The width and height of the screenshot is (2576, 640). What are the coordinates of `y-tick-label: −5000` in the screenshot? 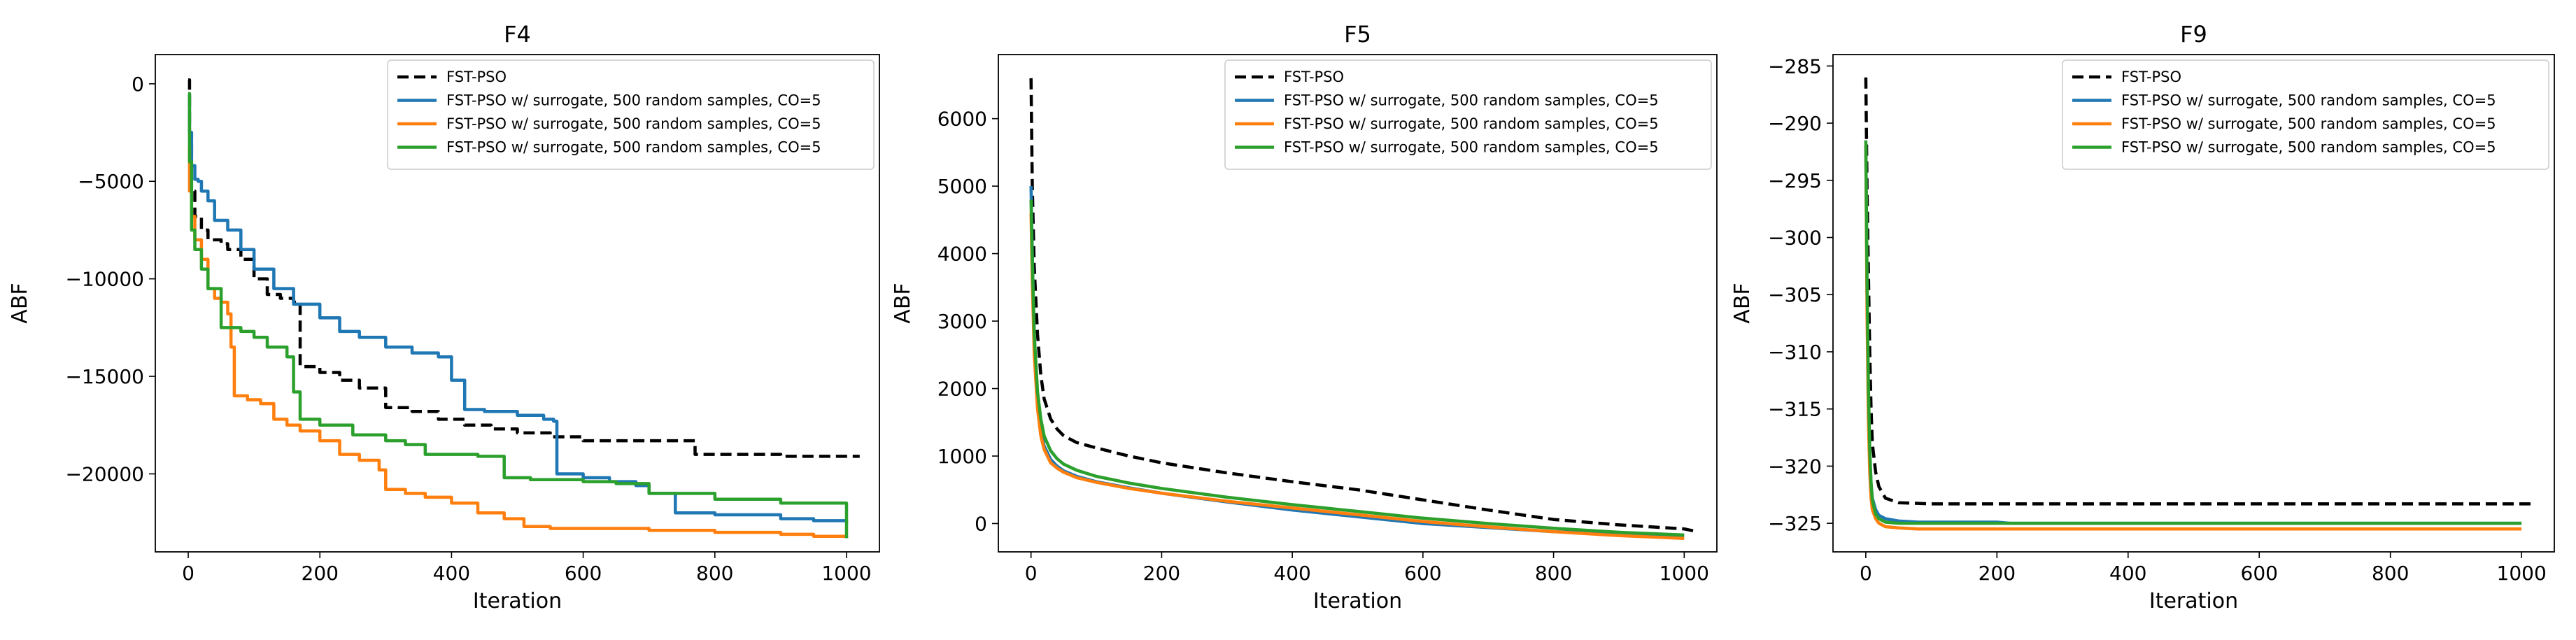 It's located at (111, 181).